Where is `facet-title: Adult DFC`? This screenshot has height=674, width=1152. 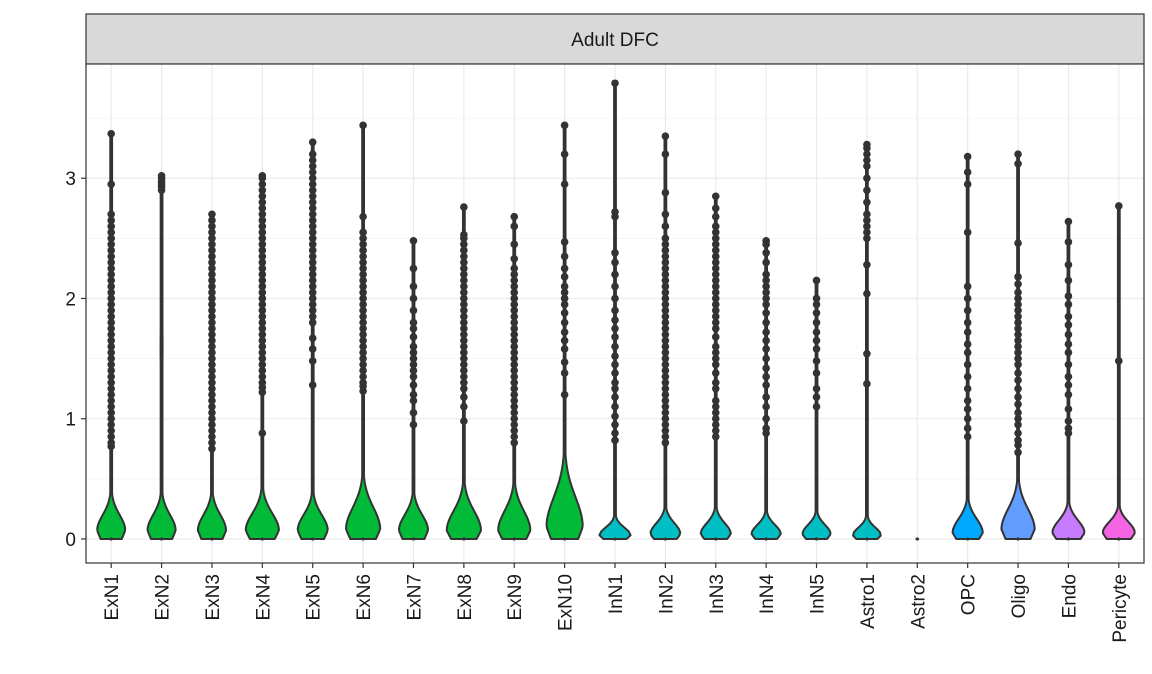 facet-title: Adult DFC is located at coordinates (615, 40).